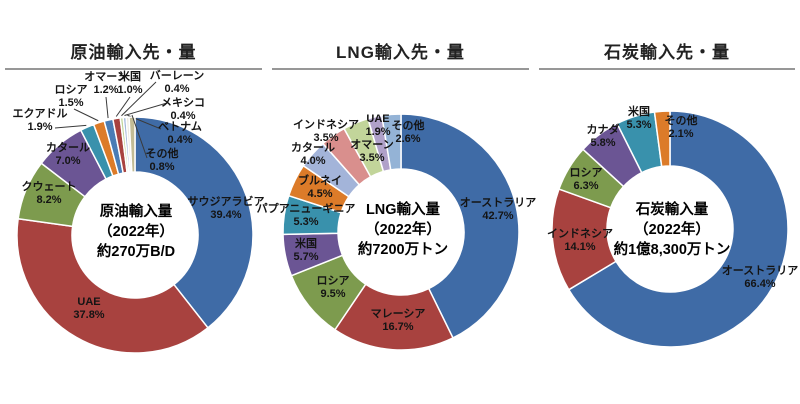 The height and width of the screenshot is (404, 800). Describe the element at coordinates (403, 250) in the screenshot. I see `center-label-line: 約7200万トン` at that location.